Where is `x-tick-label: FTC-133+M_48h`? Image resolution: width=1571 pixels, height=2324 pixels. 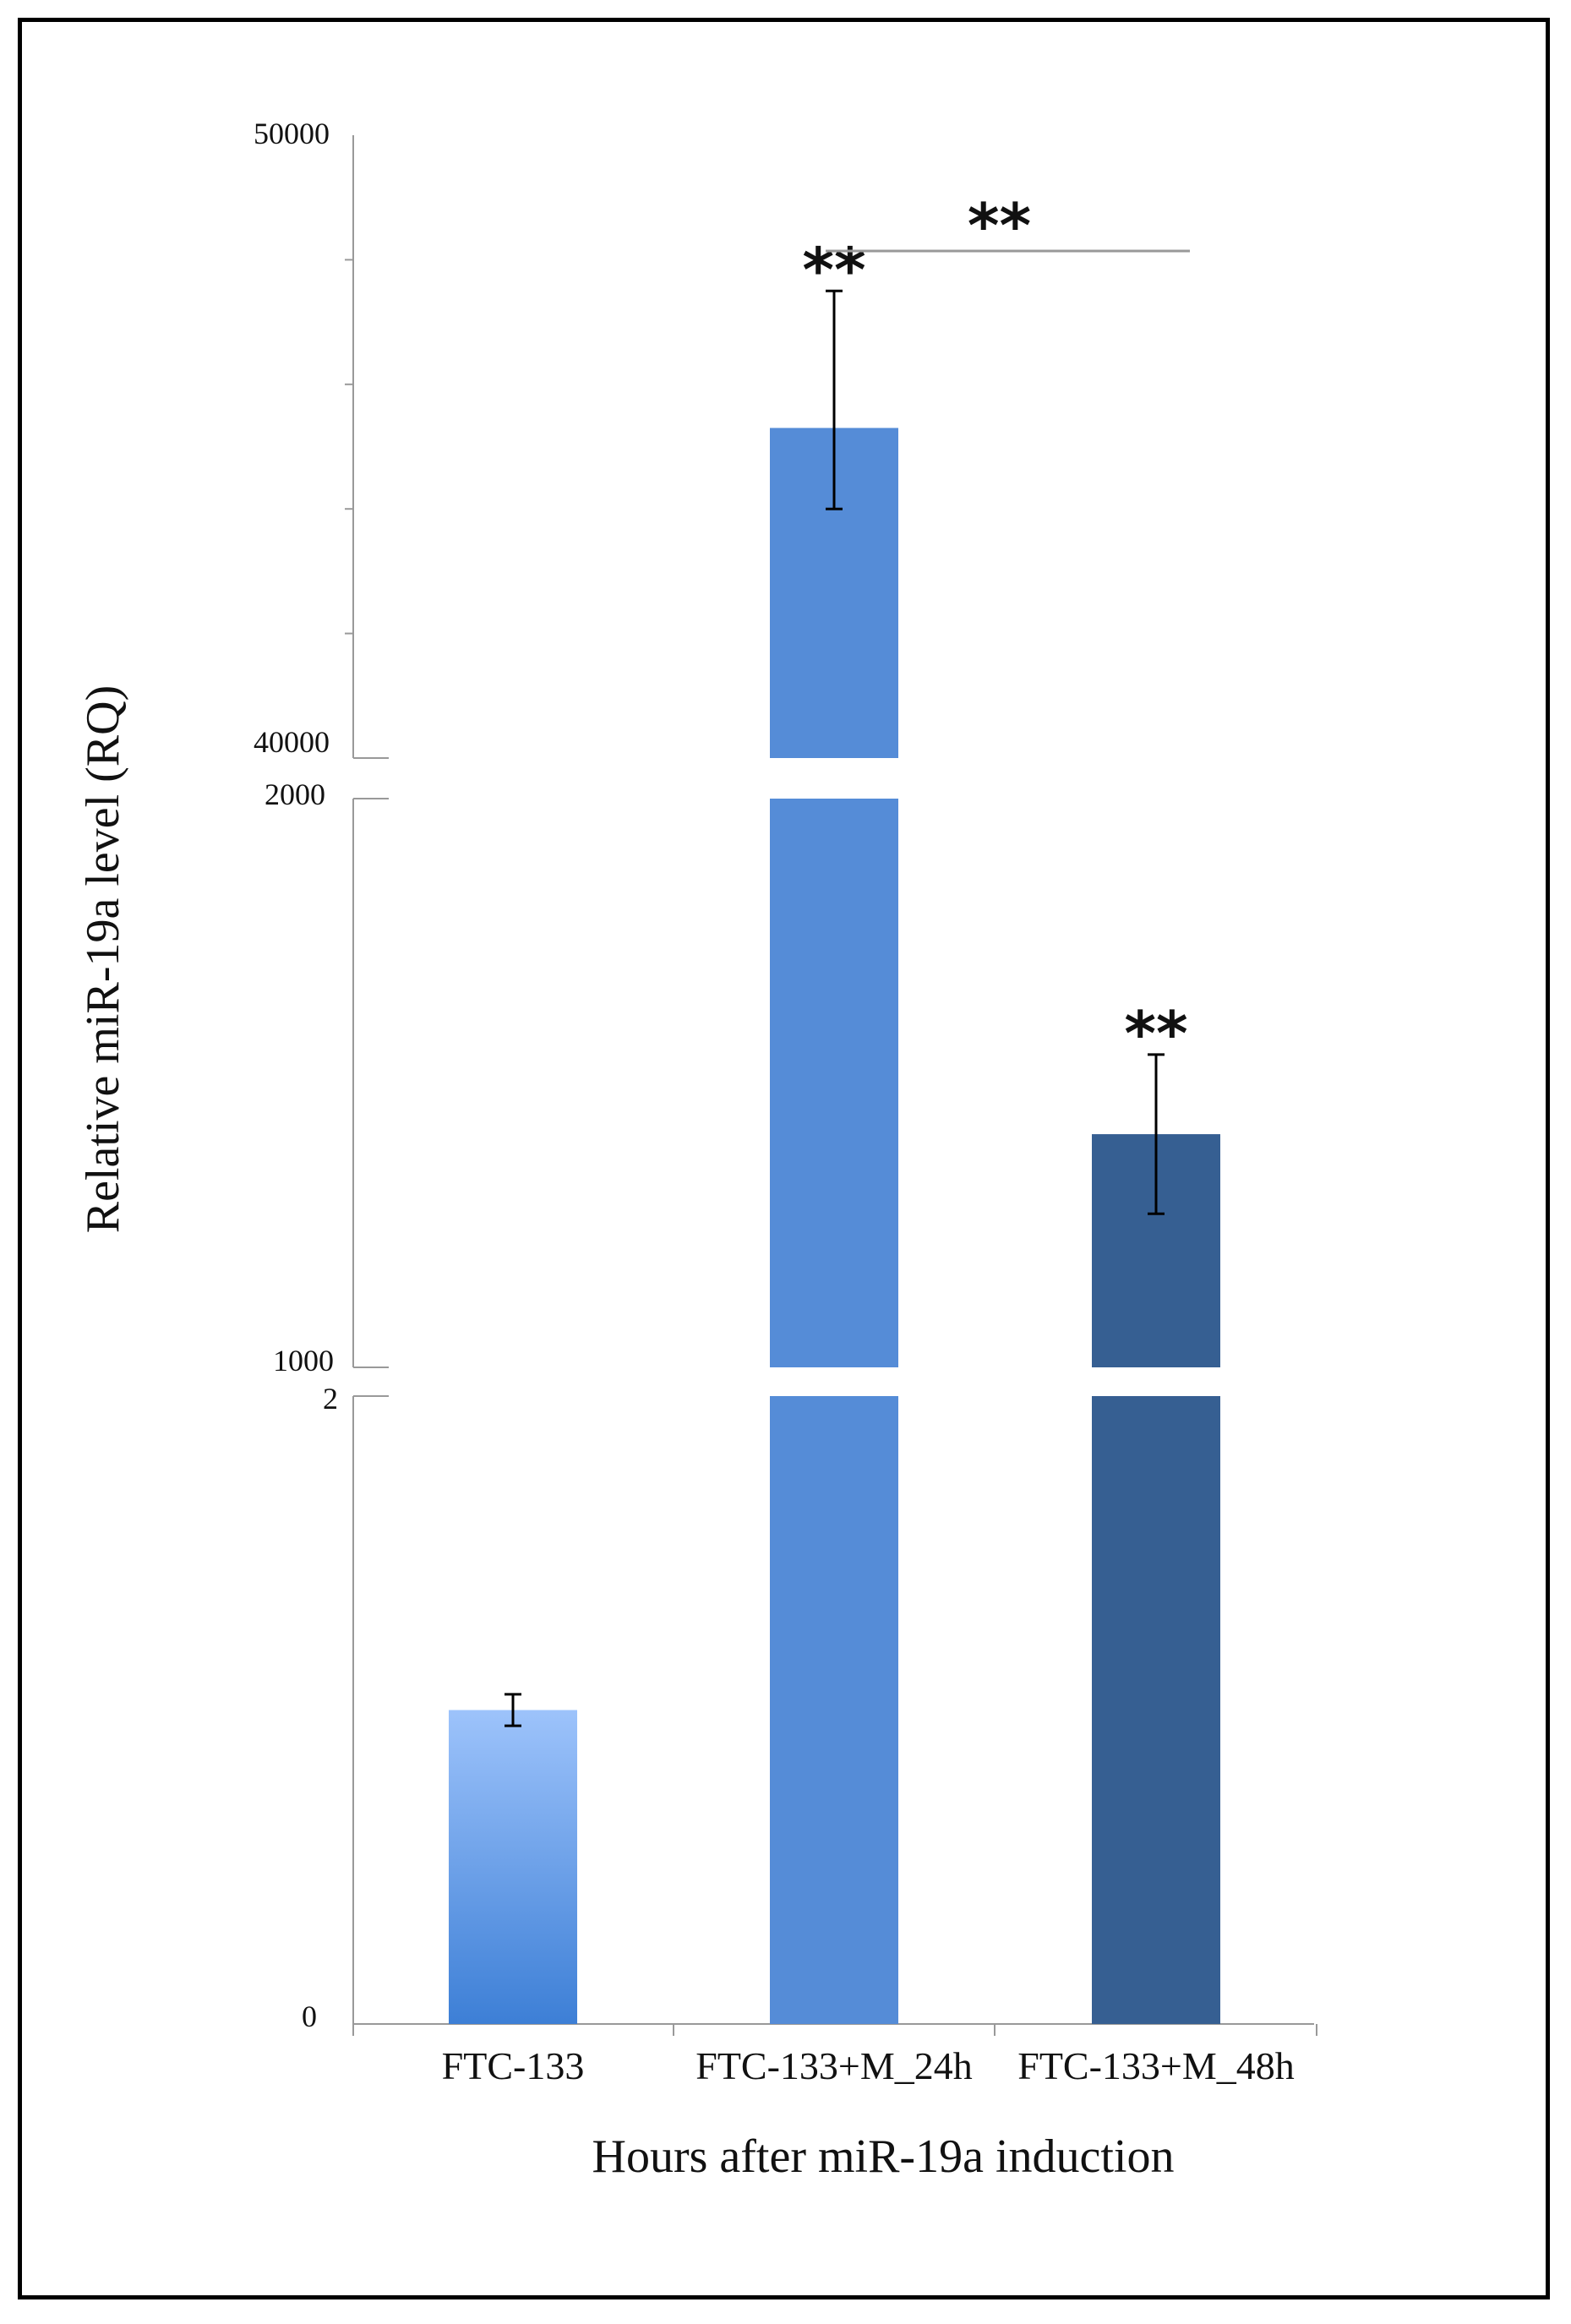
x-tick-label: FTC-133+M_48h is located at coordinates (1156, 2065).